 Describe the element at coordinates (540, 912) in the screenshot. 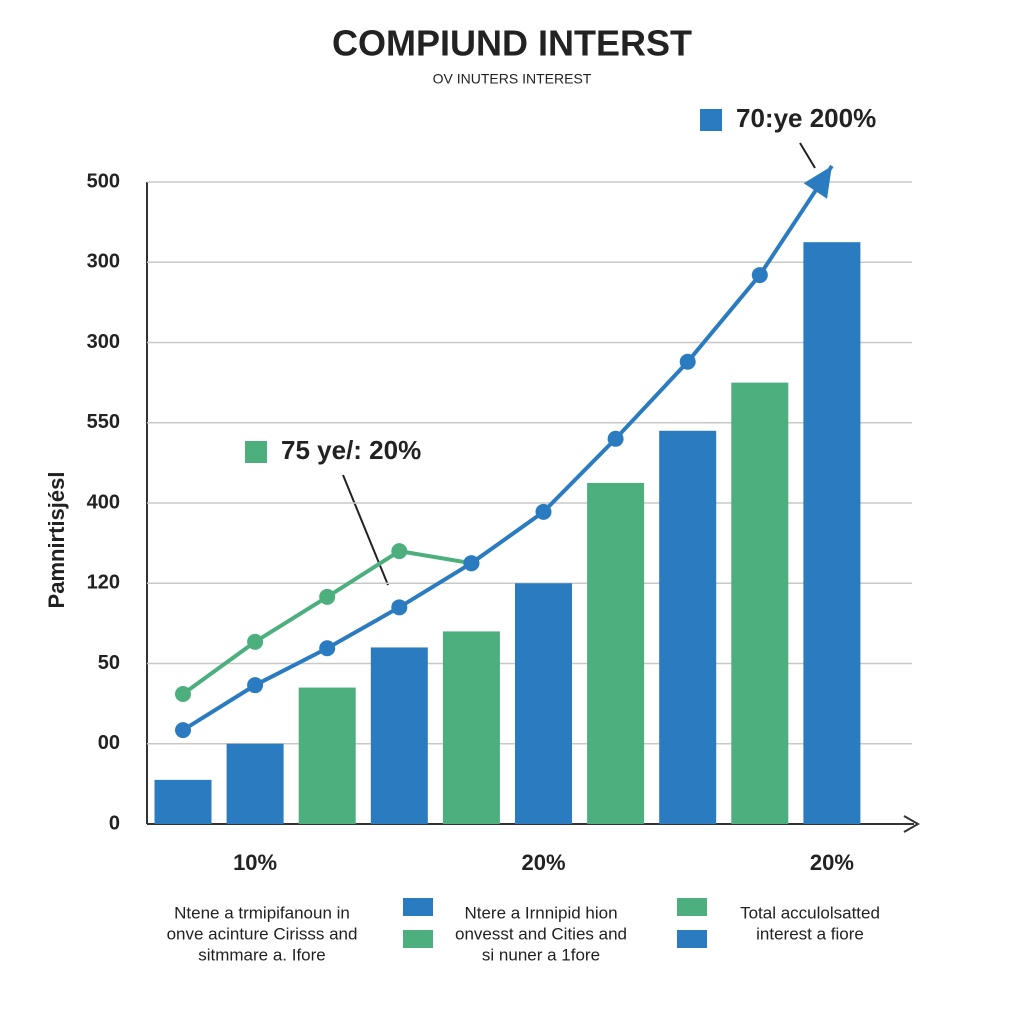

I see `legend-text: Ntere a Irnnipid hion` at that location.